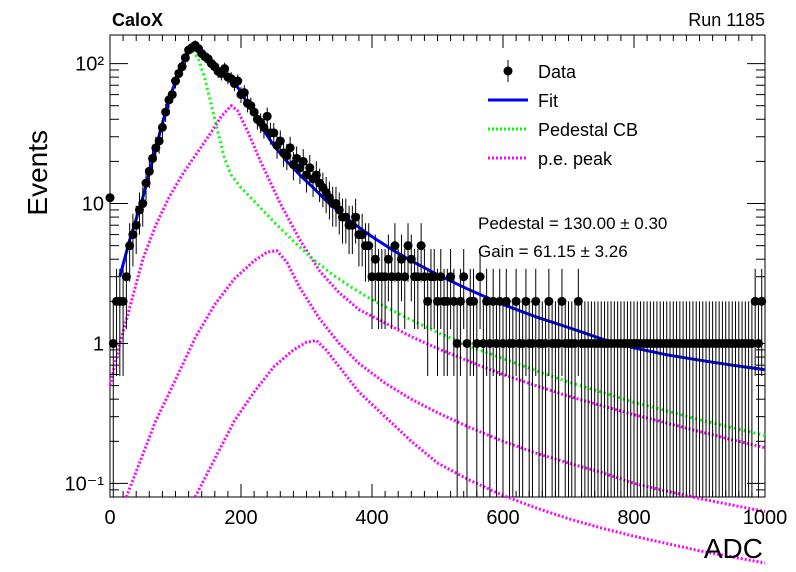 This screenshot has height=572, width=796. I want to click on x-tick-label: 1000, so click(765, 518).